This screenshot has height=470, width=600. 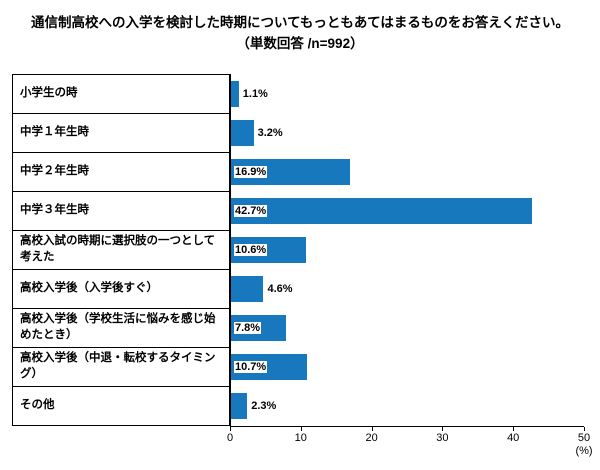 I want to click on value-label: 42.7%, so click(x=251, y=211).